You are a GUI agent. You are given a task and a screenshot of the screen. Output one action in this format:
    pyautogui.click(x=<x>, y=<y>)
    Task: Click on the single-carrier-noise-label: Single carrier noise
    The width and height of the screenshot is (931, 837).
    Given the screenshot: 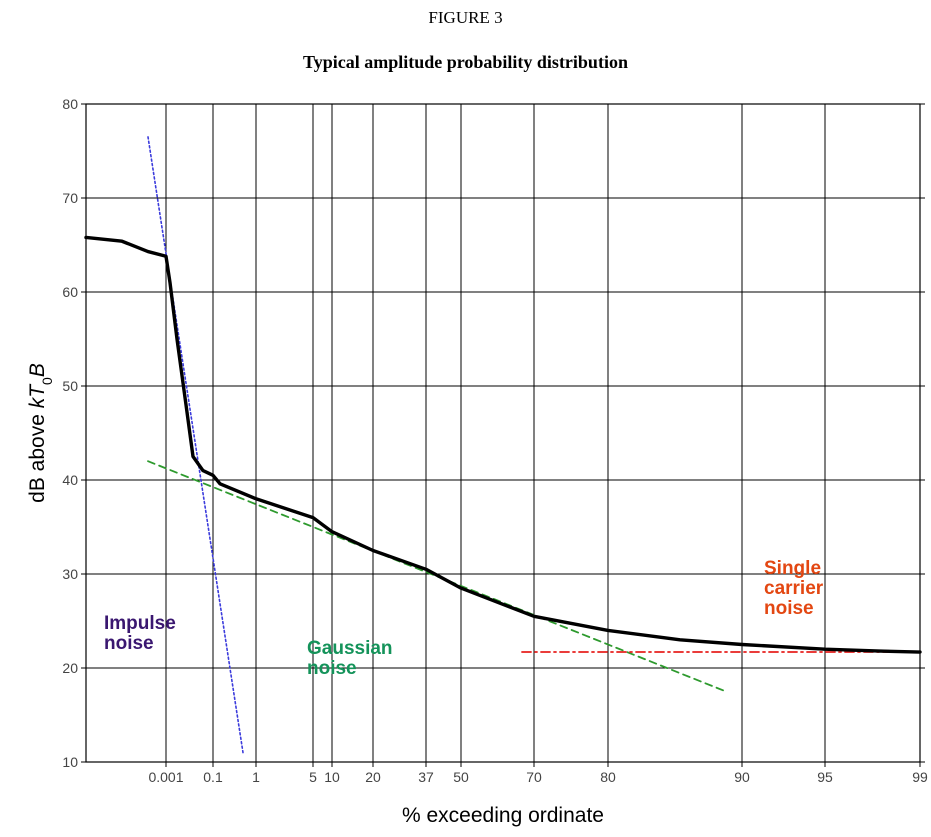 What is the action you would take?
    pyautogui.click(x=794, y=588)
    